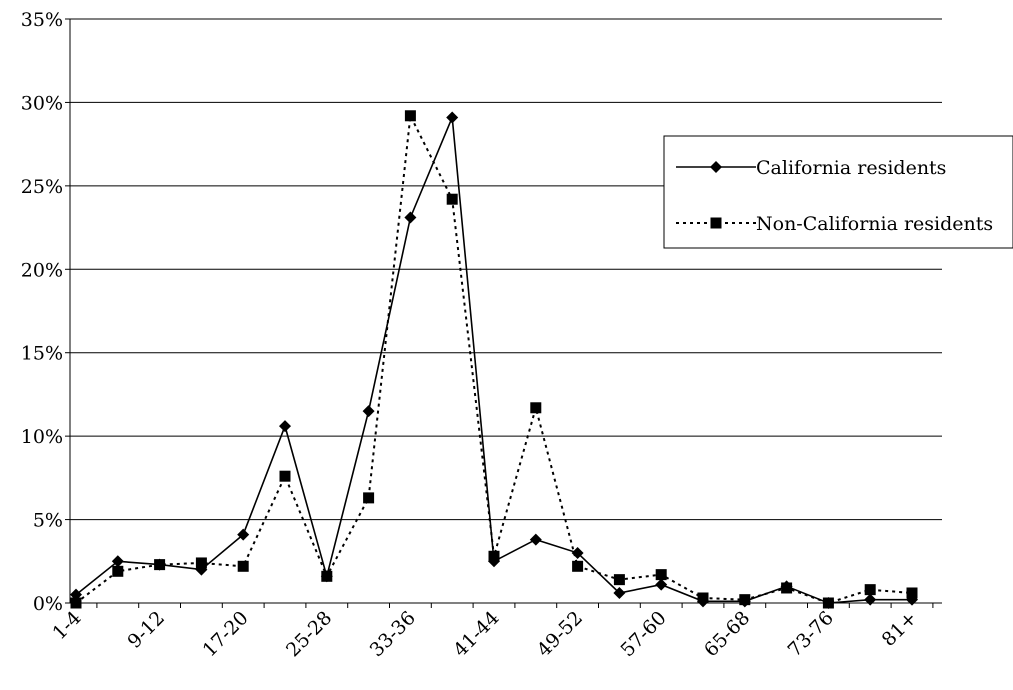 Image resolution: width=1013 pixels, height=690 pixels. What do you see at coordinates (42, 103) in the screenshot?
I see `y-tick-label: 30%` at bounding box center [42, 103].